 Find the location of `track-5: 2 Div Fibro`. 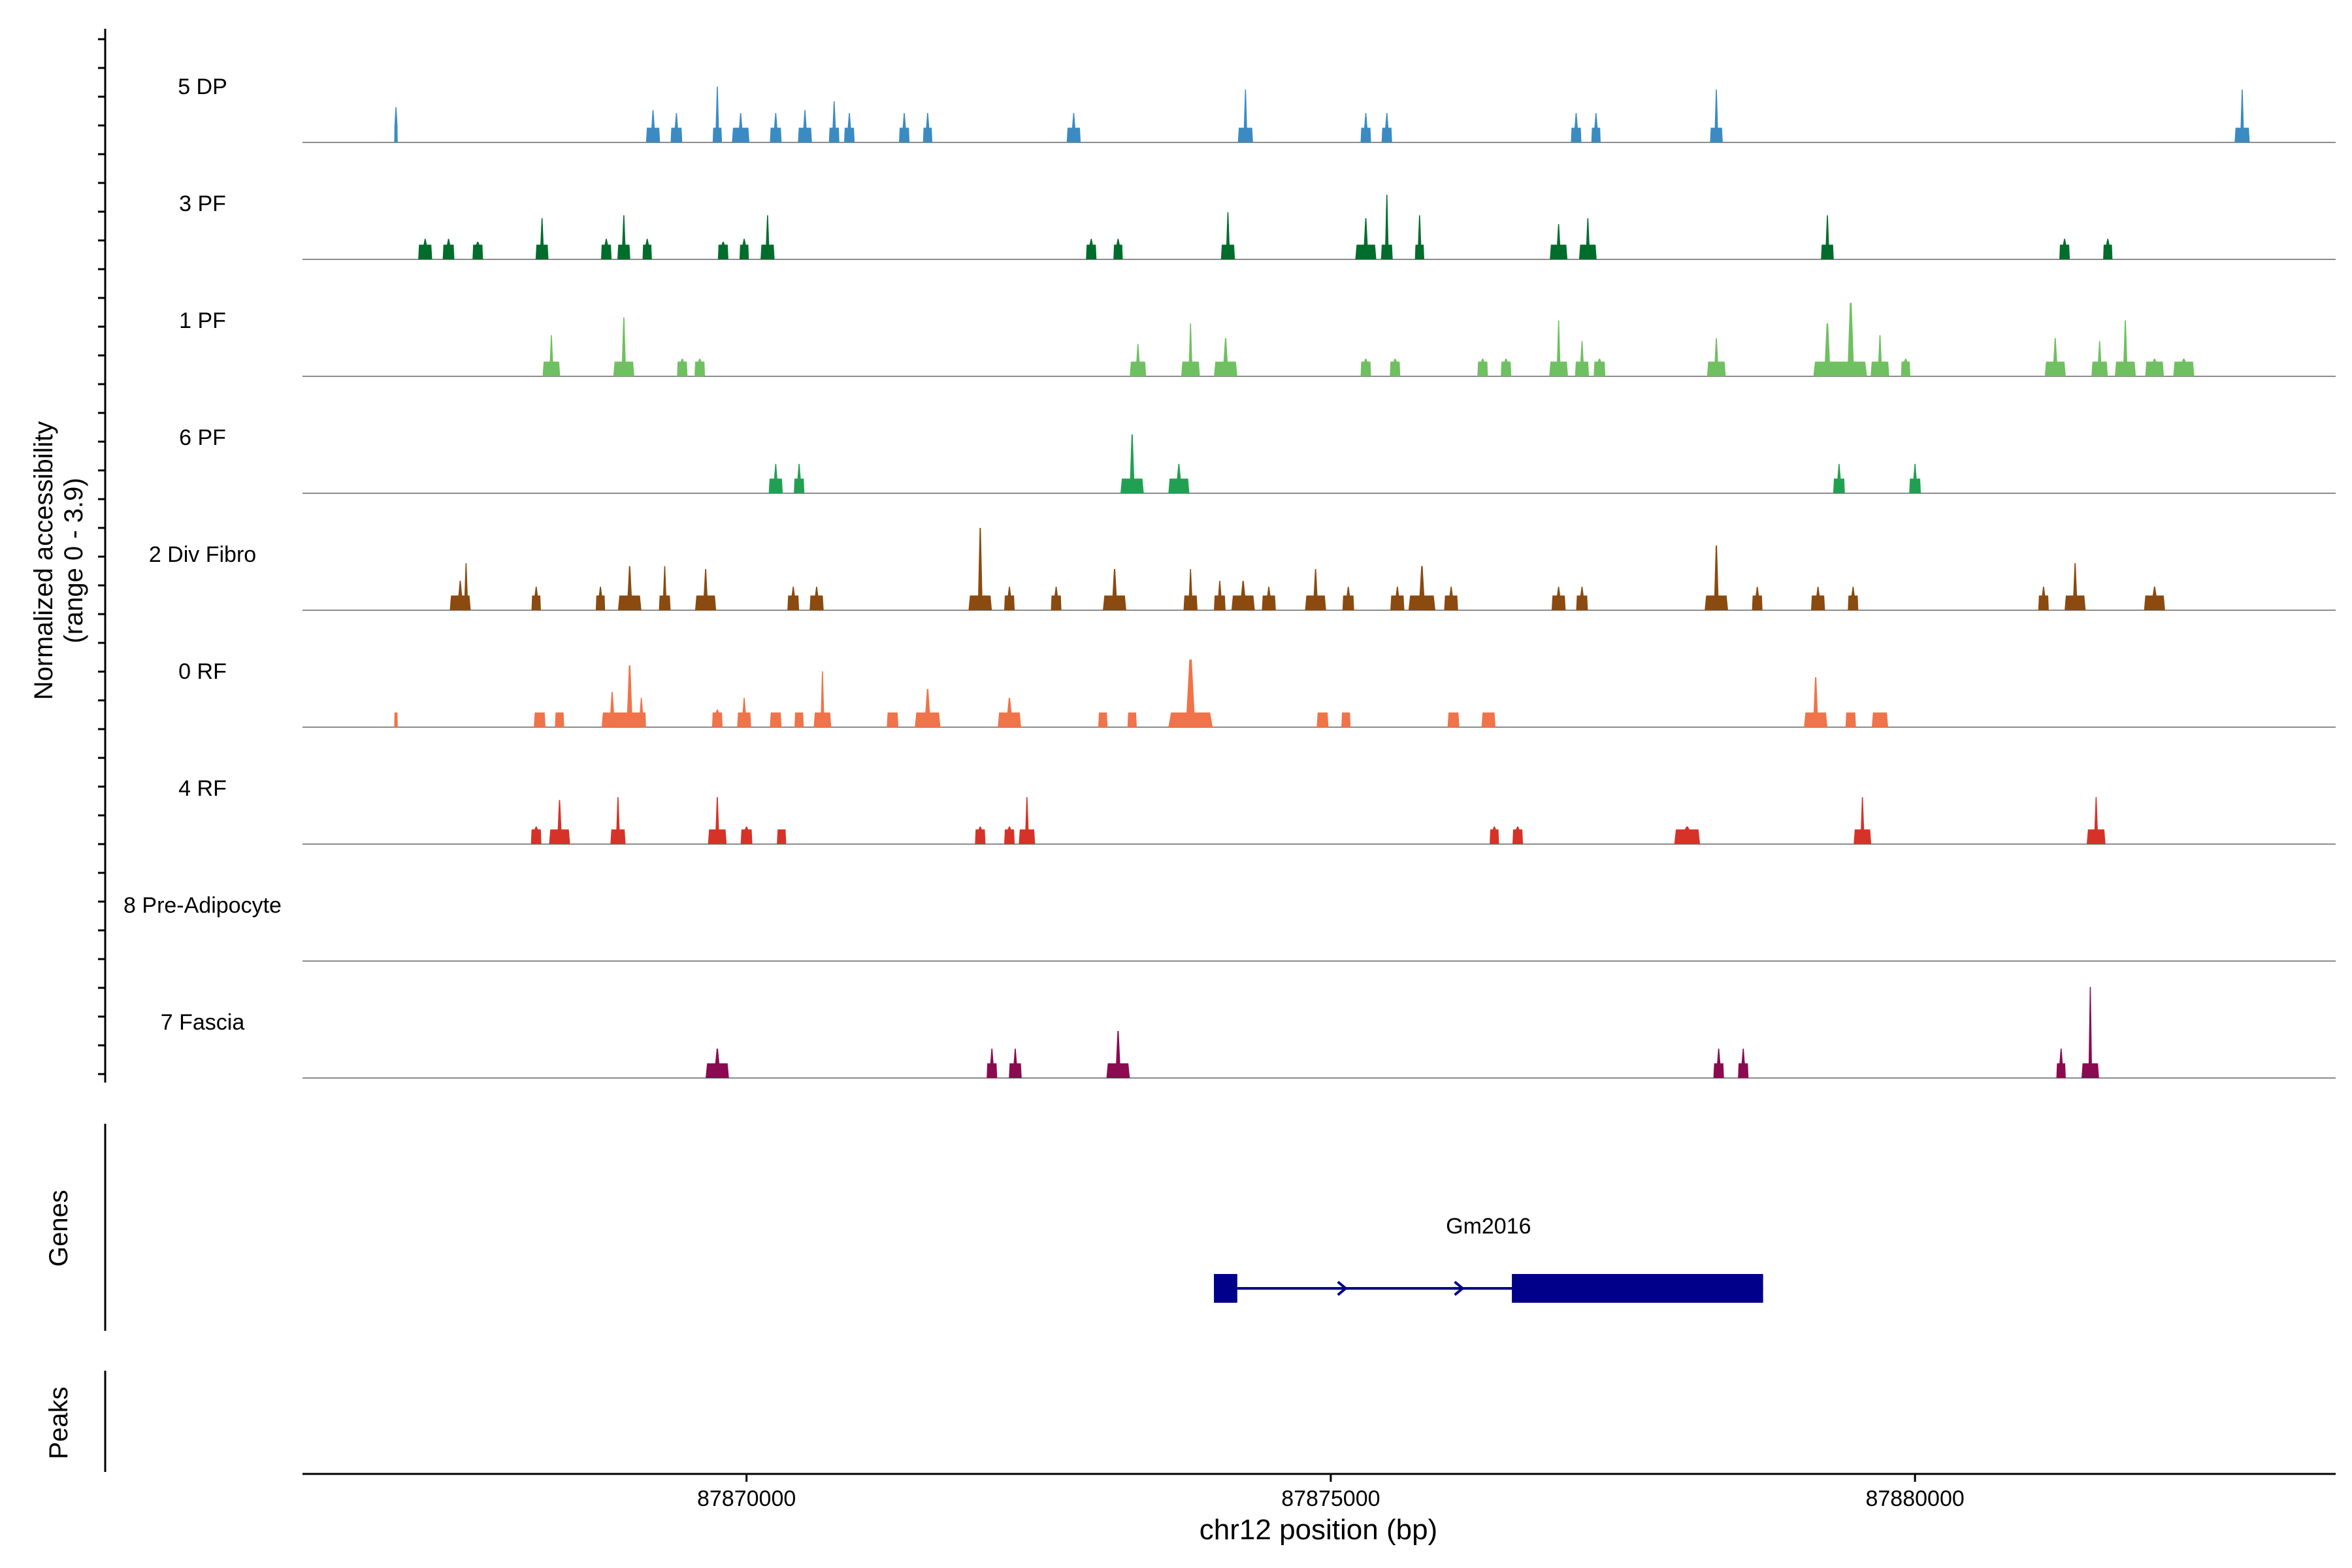

track-5: 2 Div Fibro is located at coordinates (1242, 569).